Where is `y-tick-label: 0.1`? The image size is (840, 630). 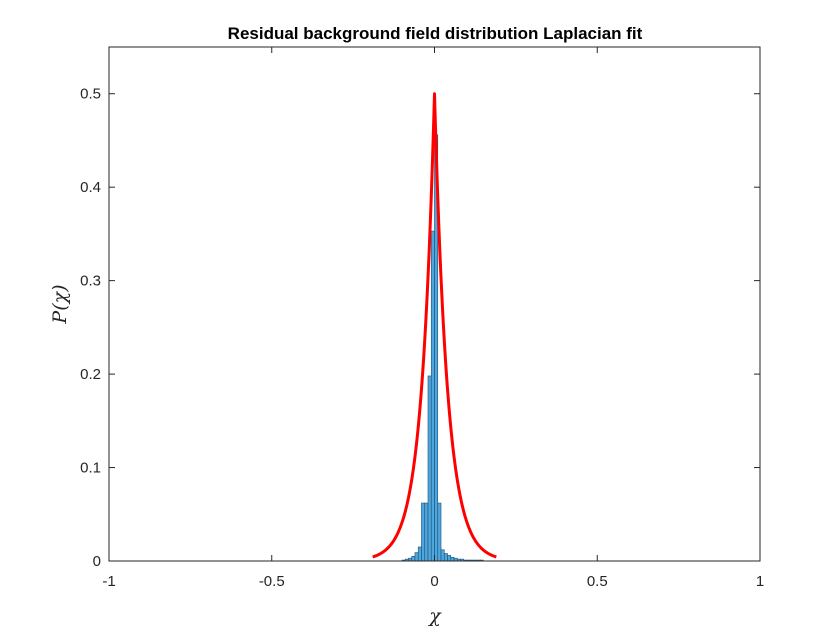 y-tick-label: 0.1 is located at coordinates (90, 468).